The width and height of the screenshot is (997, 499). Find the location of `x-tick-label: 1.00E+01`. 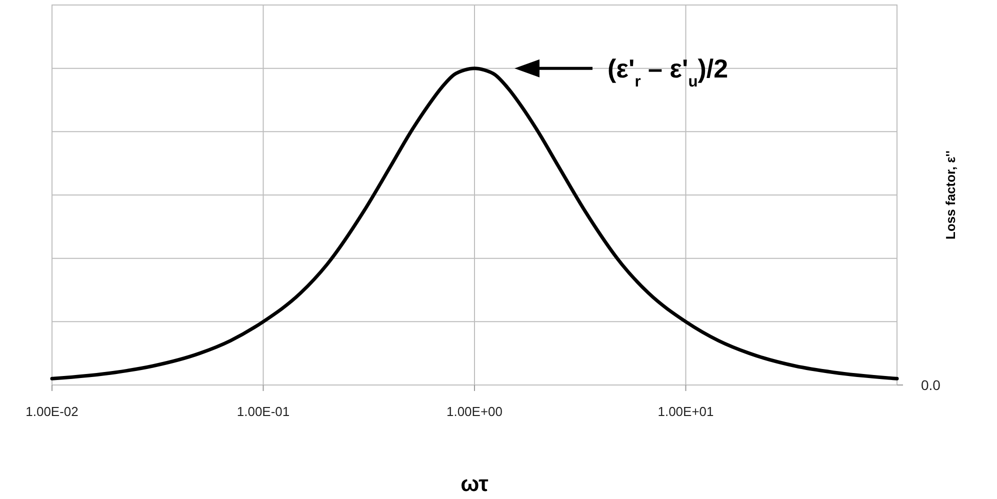

x-tick-label: 1.00E+01 is located at coordinates (686, 411).